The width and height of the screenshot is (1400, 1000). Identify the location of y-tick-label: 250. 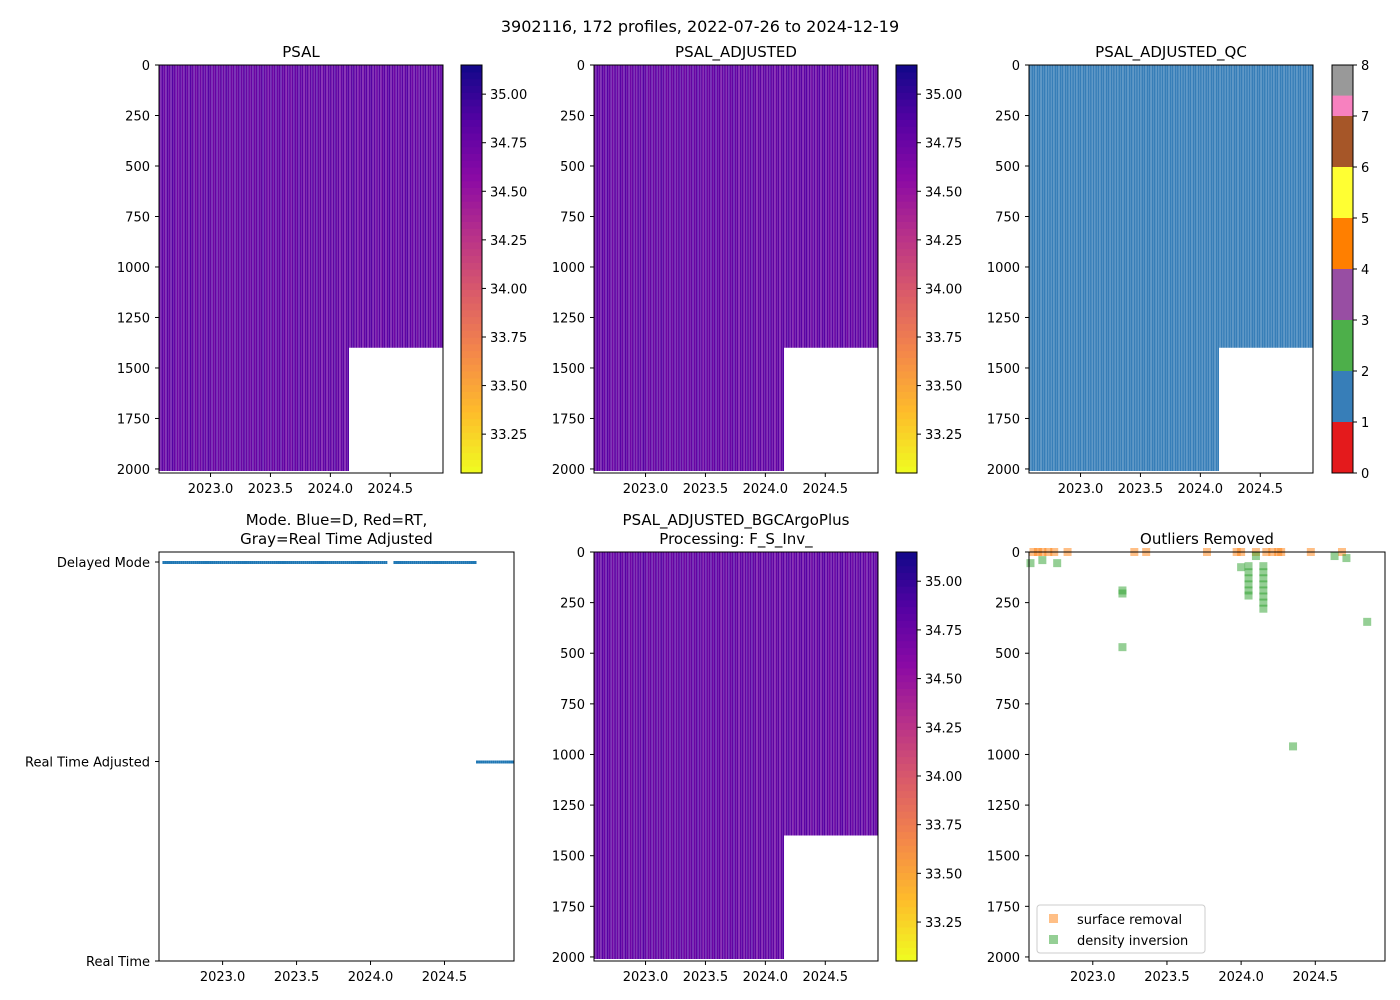
(572, 604).